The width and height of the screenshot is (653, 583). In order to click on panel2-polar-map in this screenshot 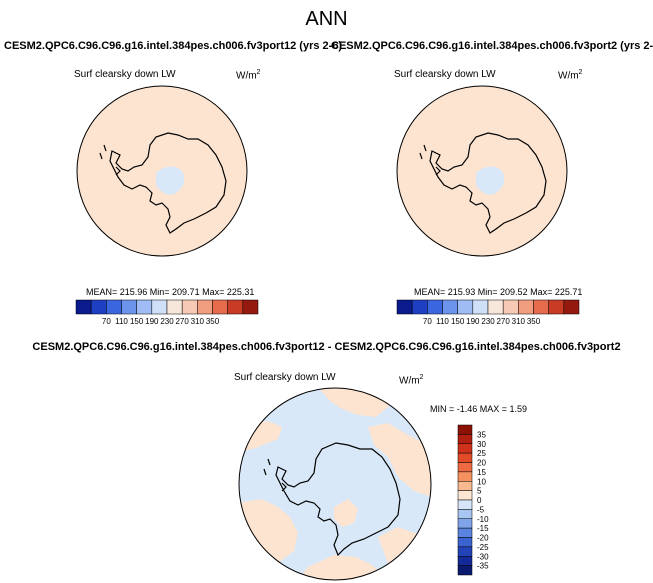, I will do `click(482, 171)`.